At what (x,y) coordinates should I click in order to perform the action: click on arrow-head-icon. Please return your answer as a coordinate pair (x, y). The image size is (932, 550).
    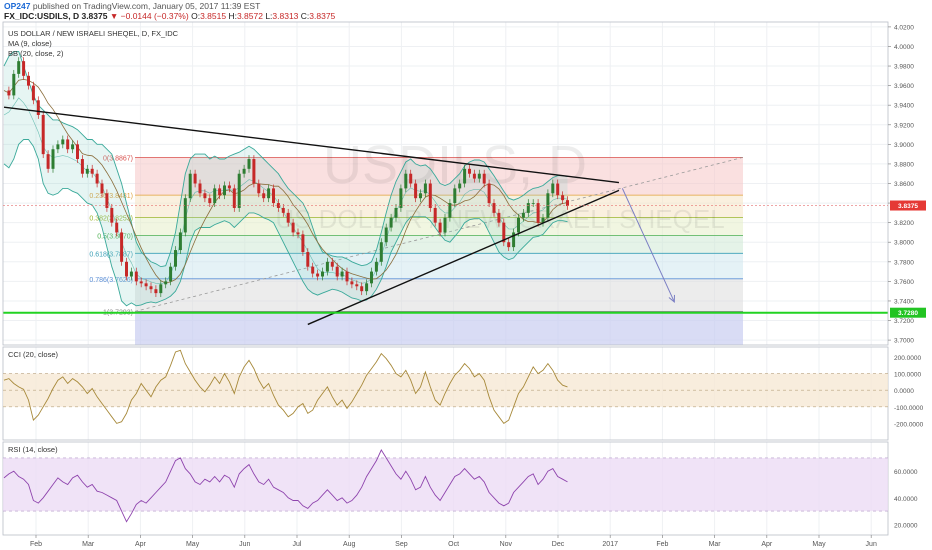
    Looking at the image, I should click on (671, 298).